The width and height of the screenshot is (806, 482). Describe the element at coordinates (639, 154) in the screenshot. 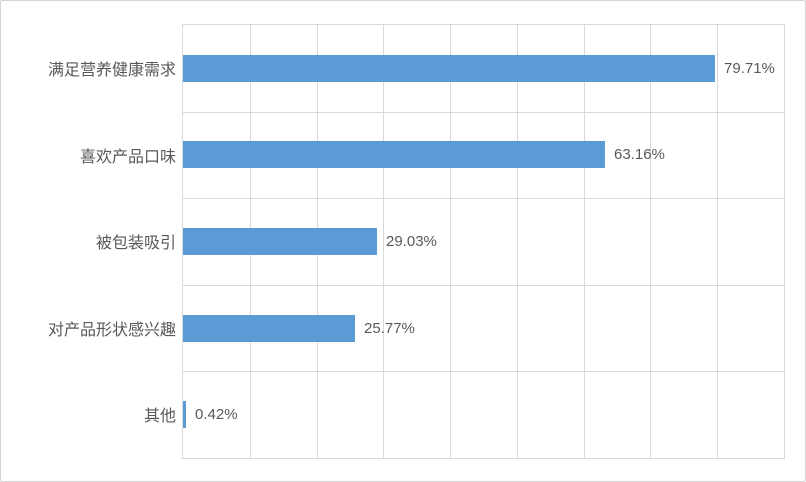

I see `data-label: 63.16%` at that location.